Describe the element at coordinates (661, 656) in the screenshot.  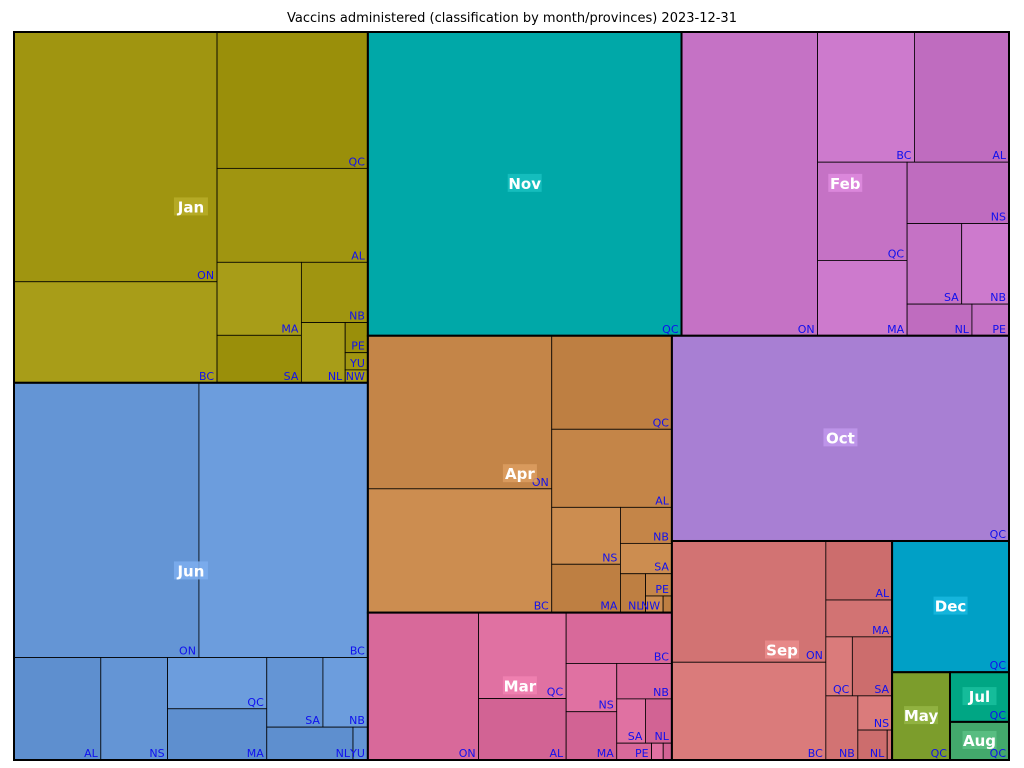
I see `cell-label-mar-bc: BC` at that location.